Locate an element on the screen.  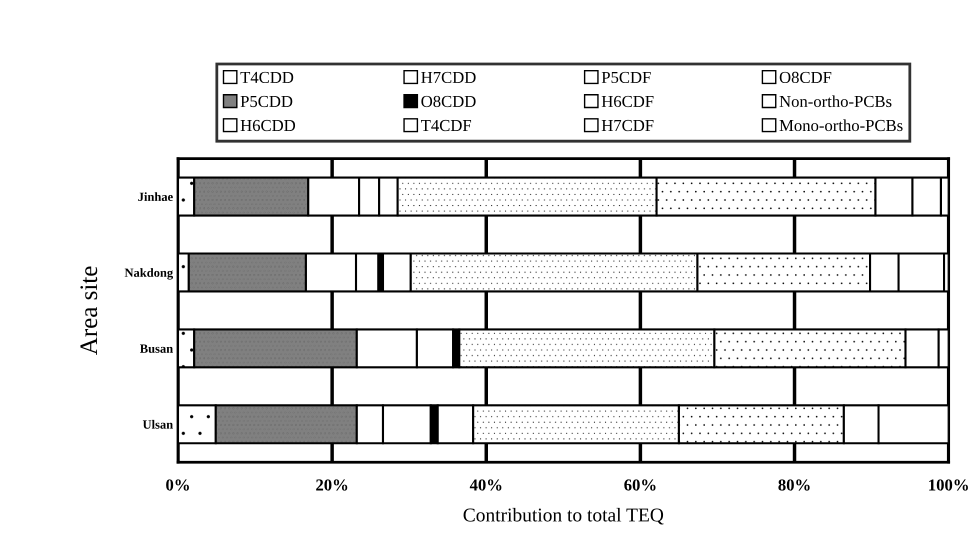
legend-label: O8CDF is located at coordinates (806, 78).